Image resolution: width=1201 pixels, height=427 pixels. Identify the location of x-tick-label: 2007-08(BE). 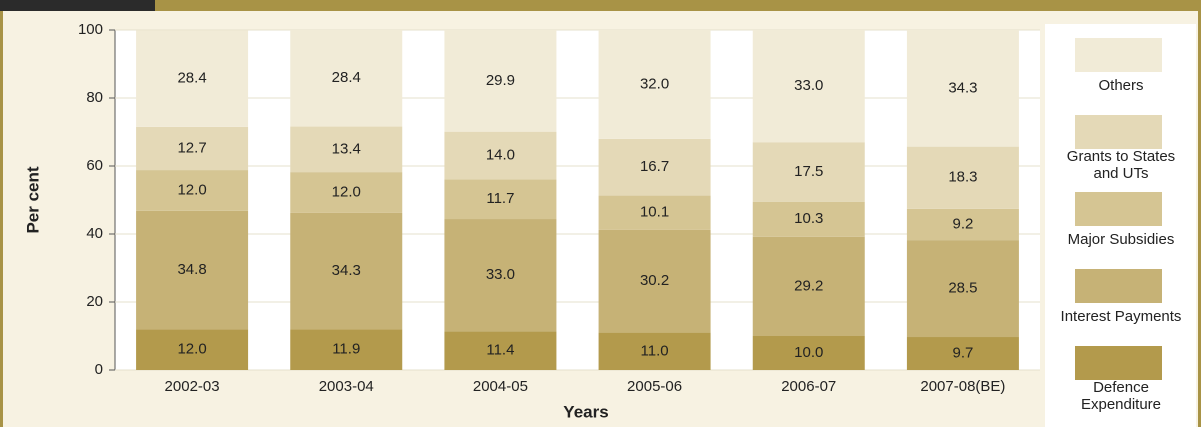
(962, 386).